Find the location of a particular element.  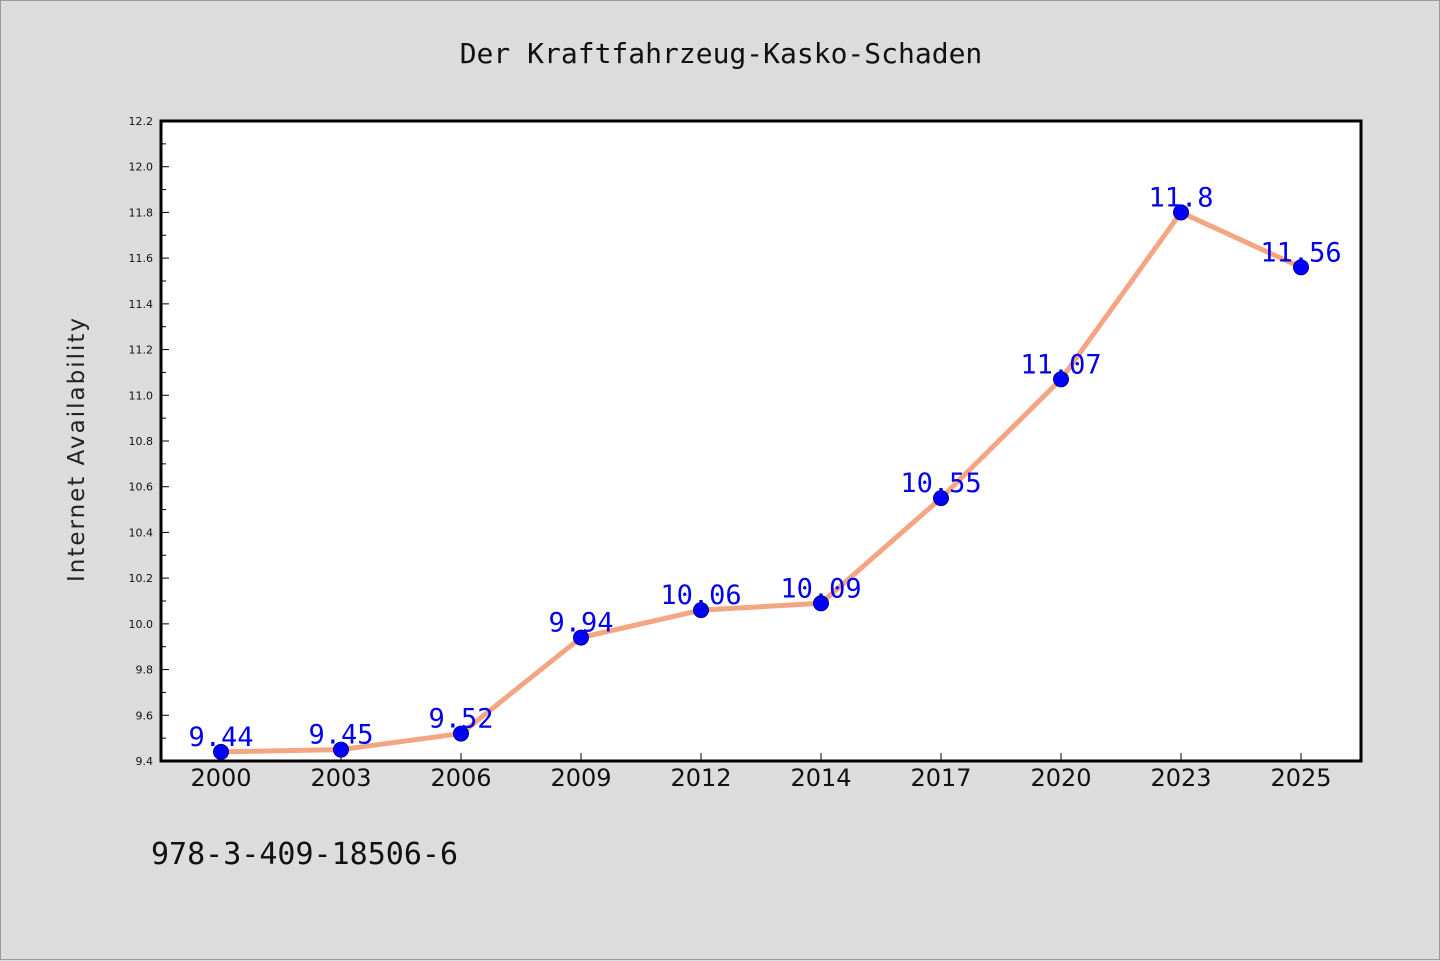

data-label: 9.44 is located at coordinates (220, 737).